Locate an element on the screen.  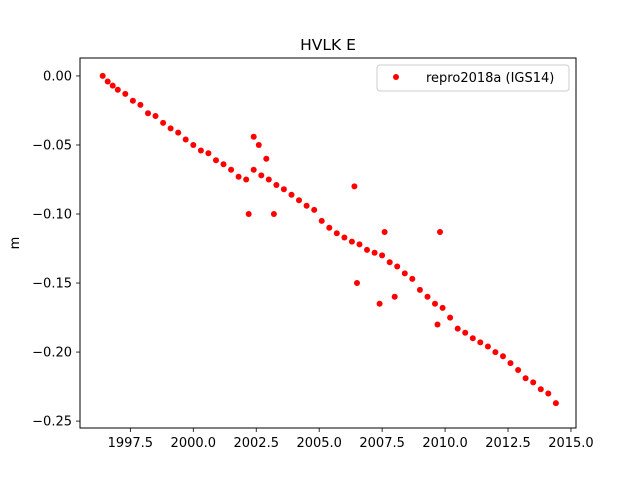
legend: repro2018a (IGS14) is located at coordinates (473, 78).